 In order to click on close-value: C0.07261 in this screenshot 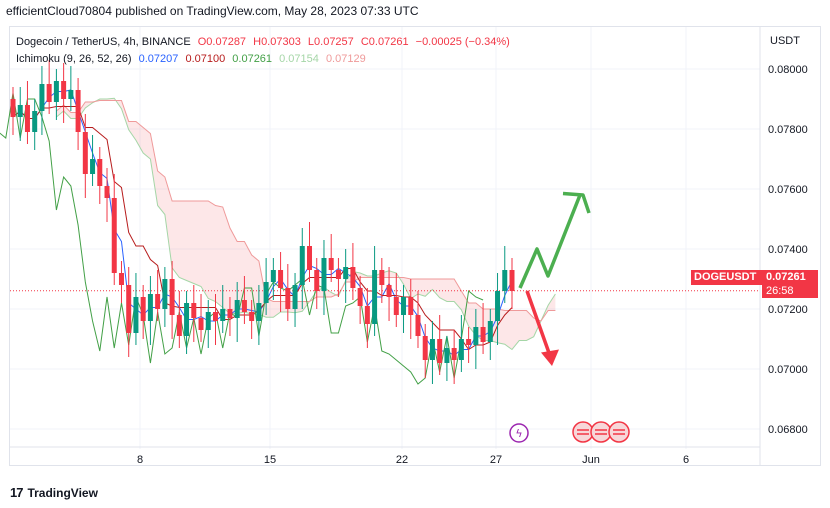, I will do `click(384, 42)`.